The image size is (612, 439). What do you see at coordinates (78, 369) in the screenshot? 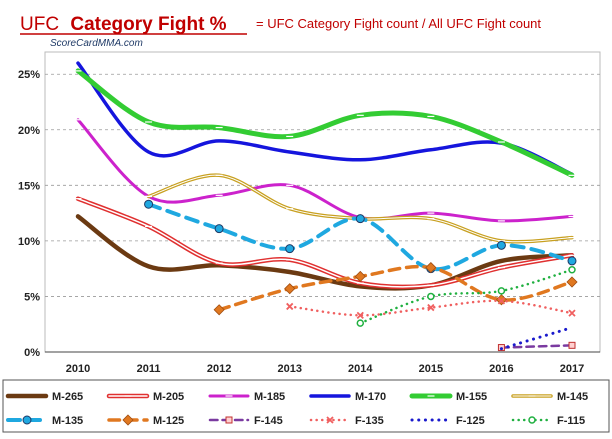
I see `x-tick-label: 2010` at bounding box center [78, 369].